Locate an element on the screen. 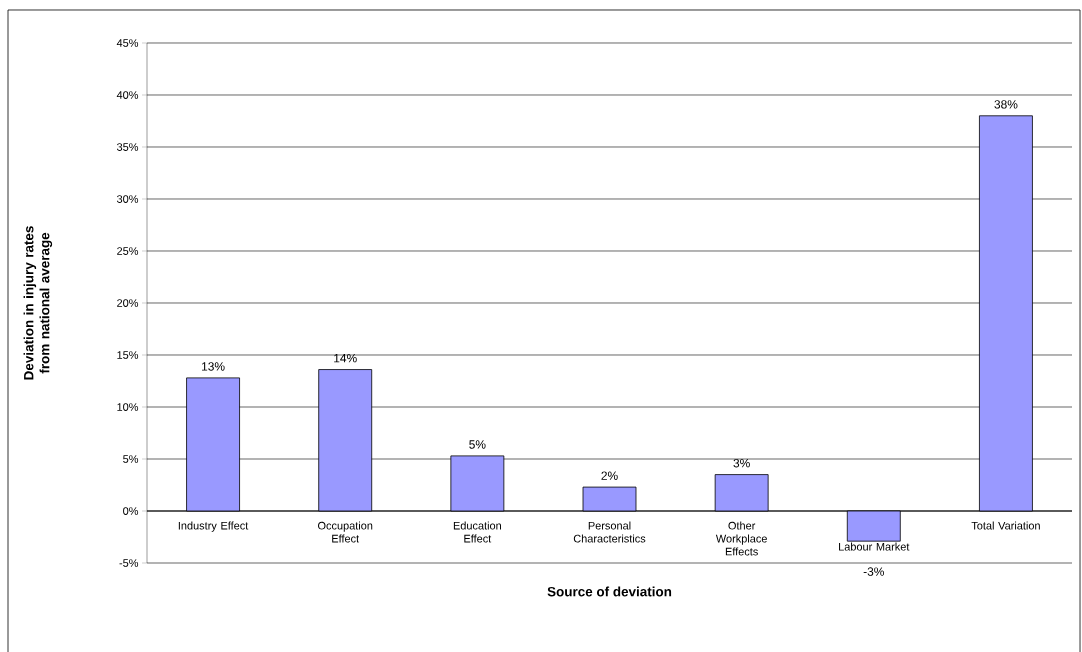 This screenshot has height=652, width=1082. y-tick-label: 40% is located at coordinates (127, 95).